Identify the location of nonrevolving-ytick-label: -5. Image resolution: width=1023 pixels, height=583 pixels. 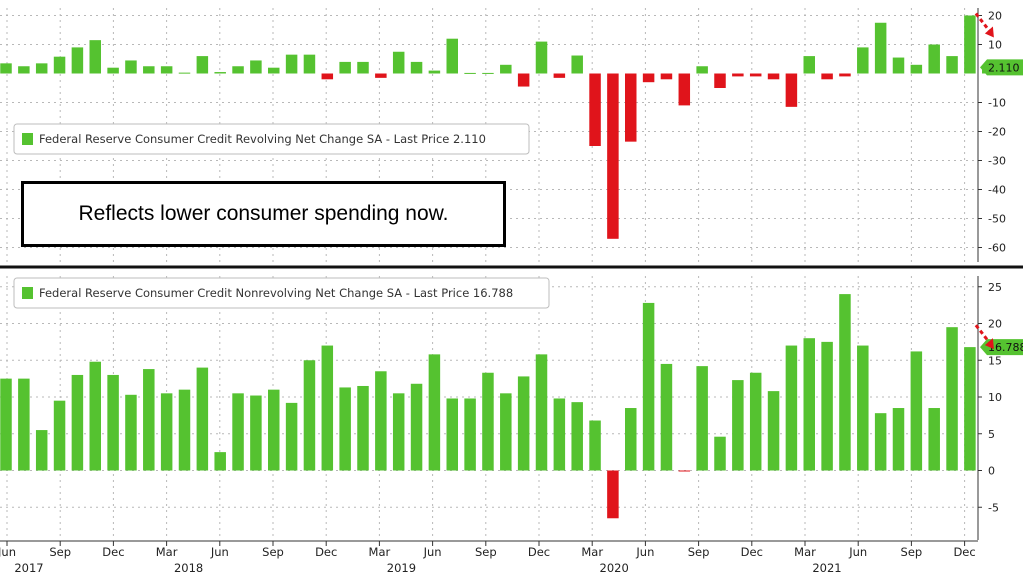
(993, 507).